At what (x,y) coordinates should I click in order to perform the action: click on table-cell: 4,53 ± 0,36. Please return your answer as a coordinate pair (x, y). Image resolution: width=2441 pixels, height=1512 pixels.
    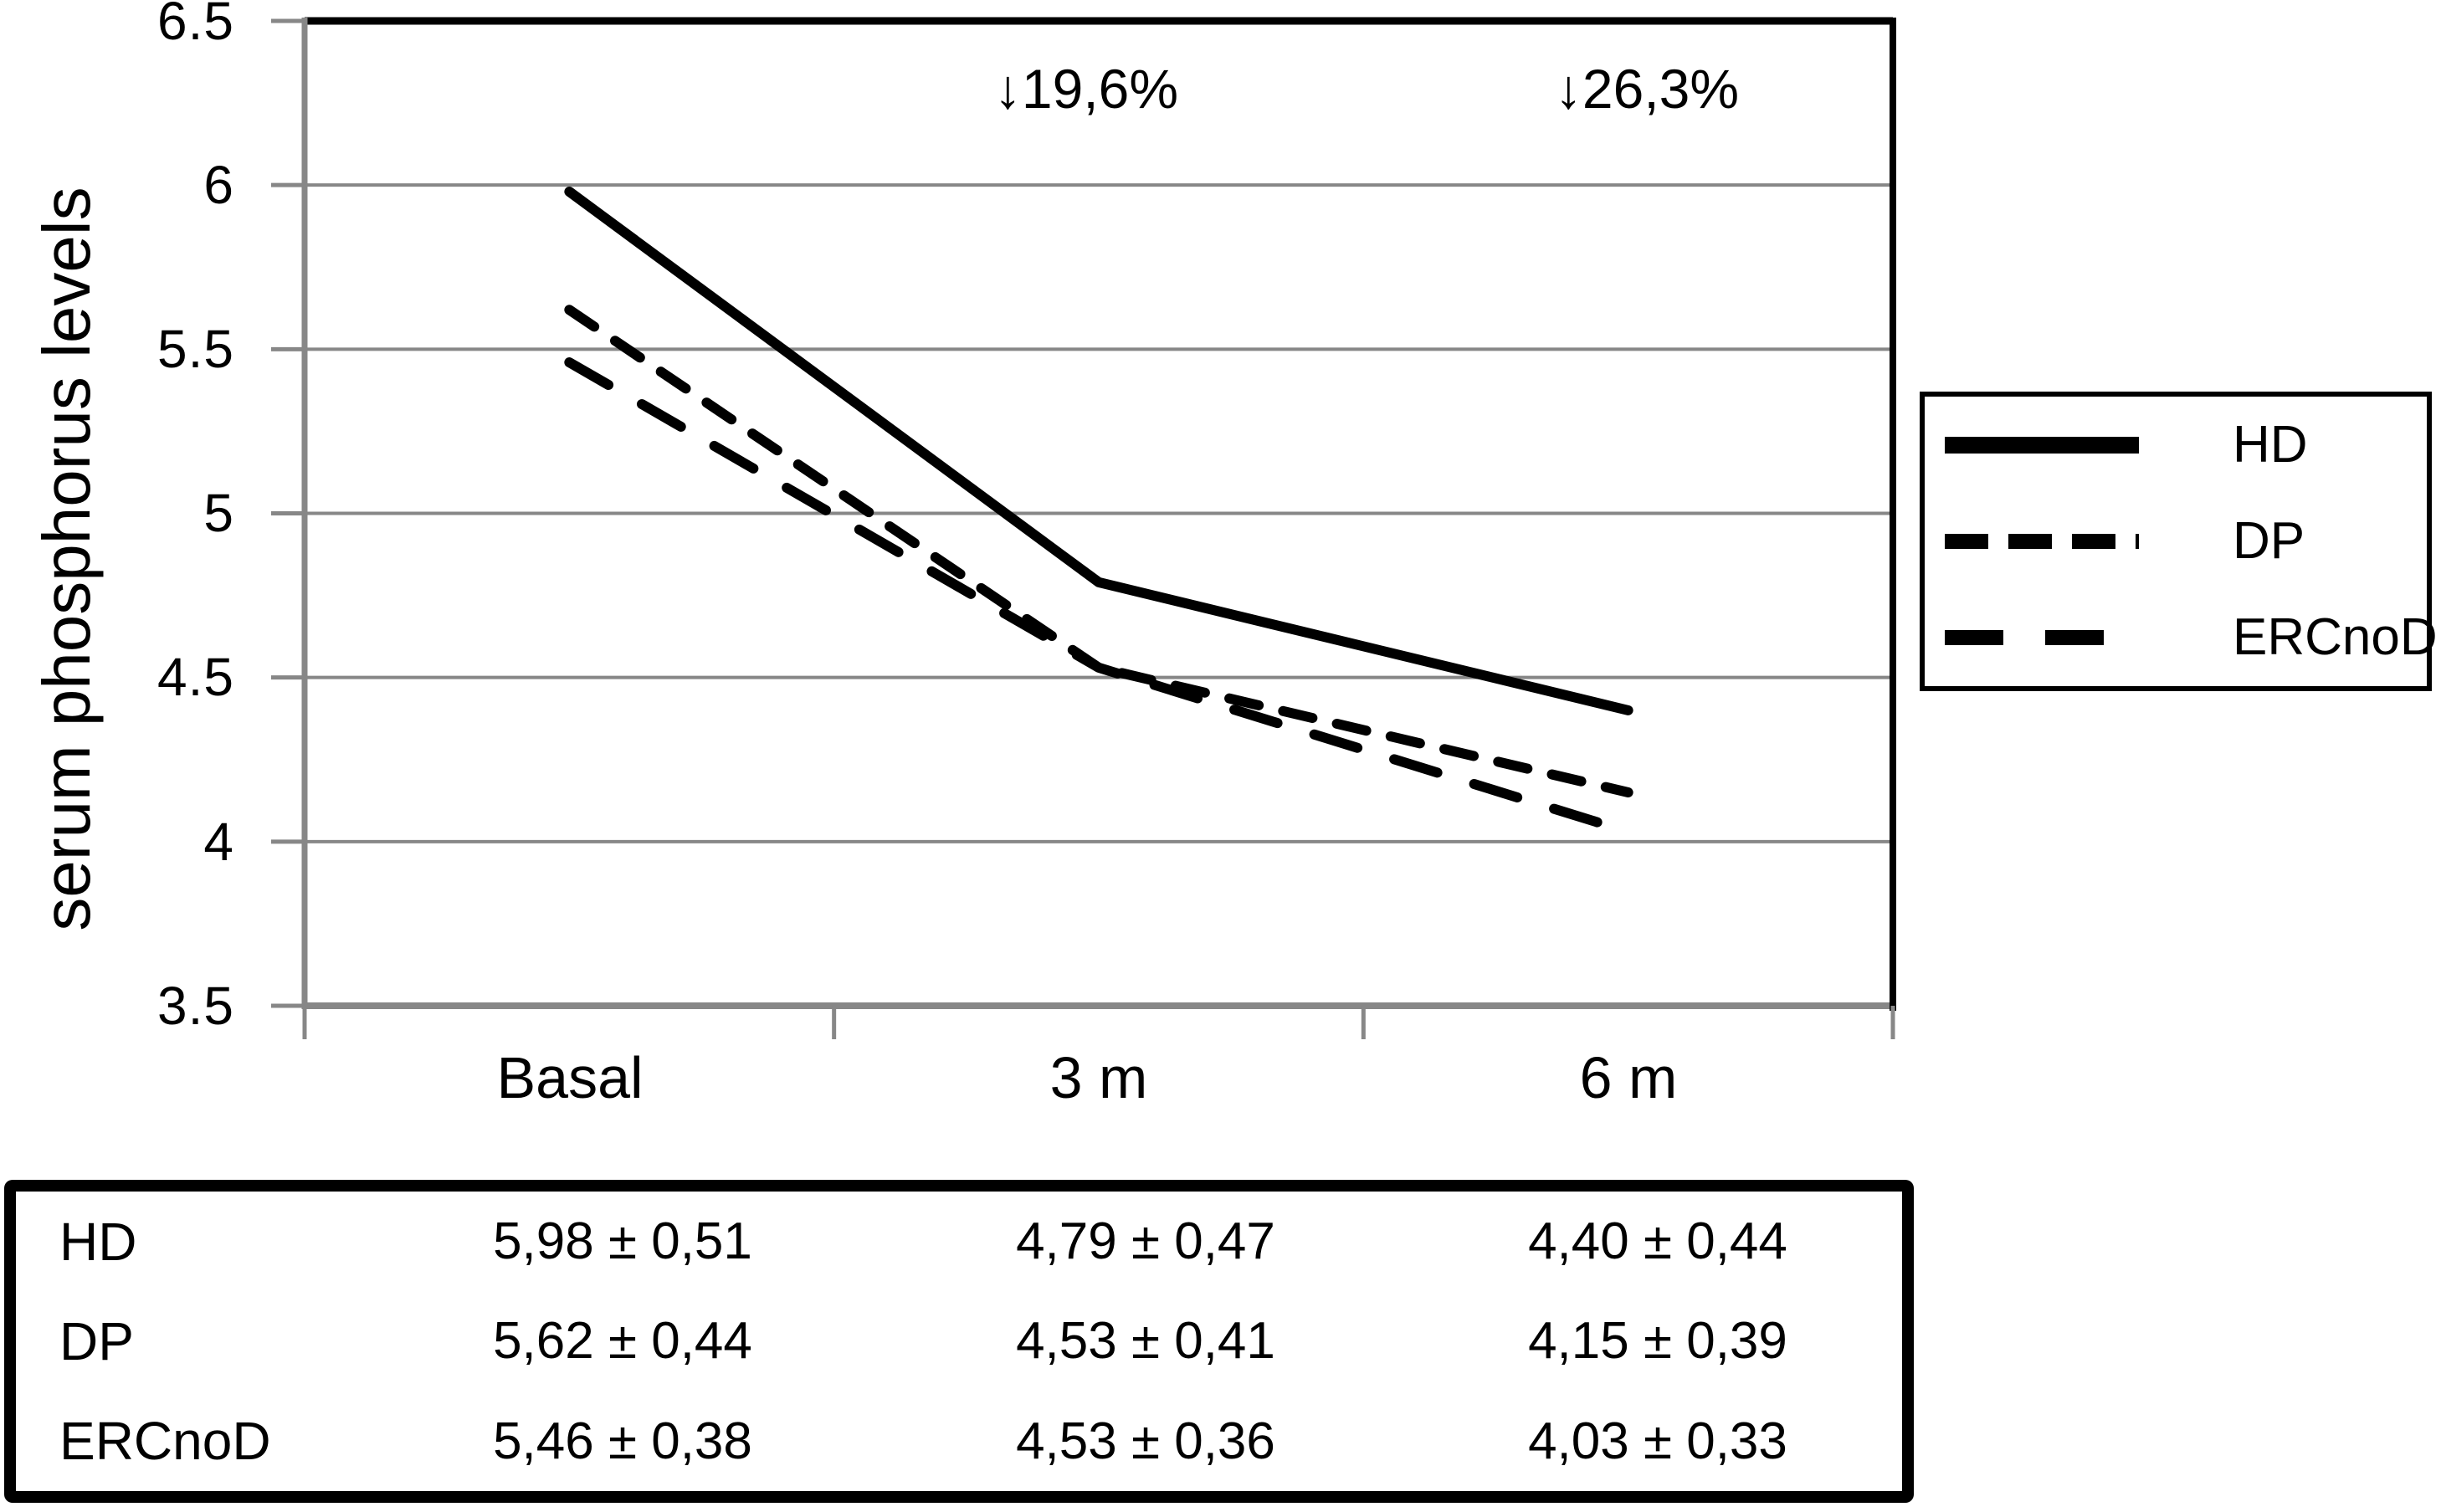
    Looking at the image, I should click on (1145, 1441).